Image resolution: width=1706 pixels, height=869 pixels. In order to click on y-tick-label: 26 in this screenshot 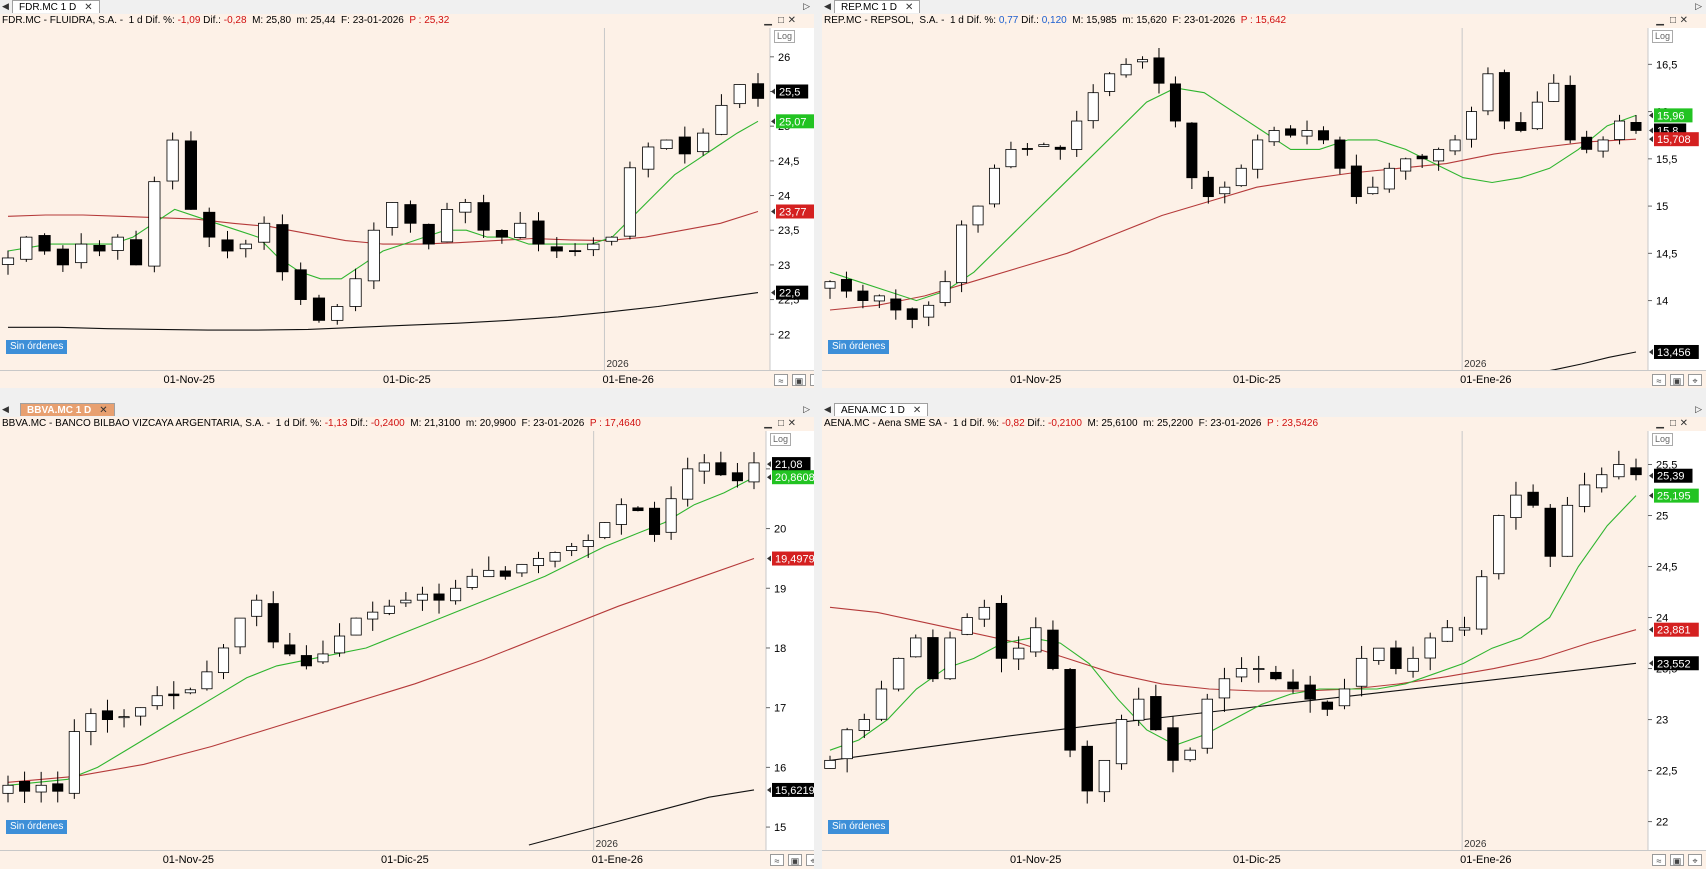, I will do `click(784, 58)`.